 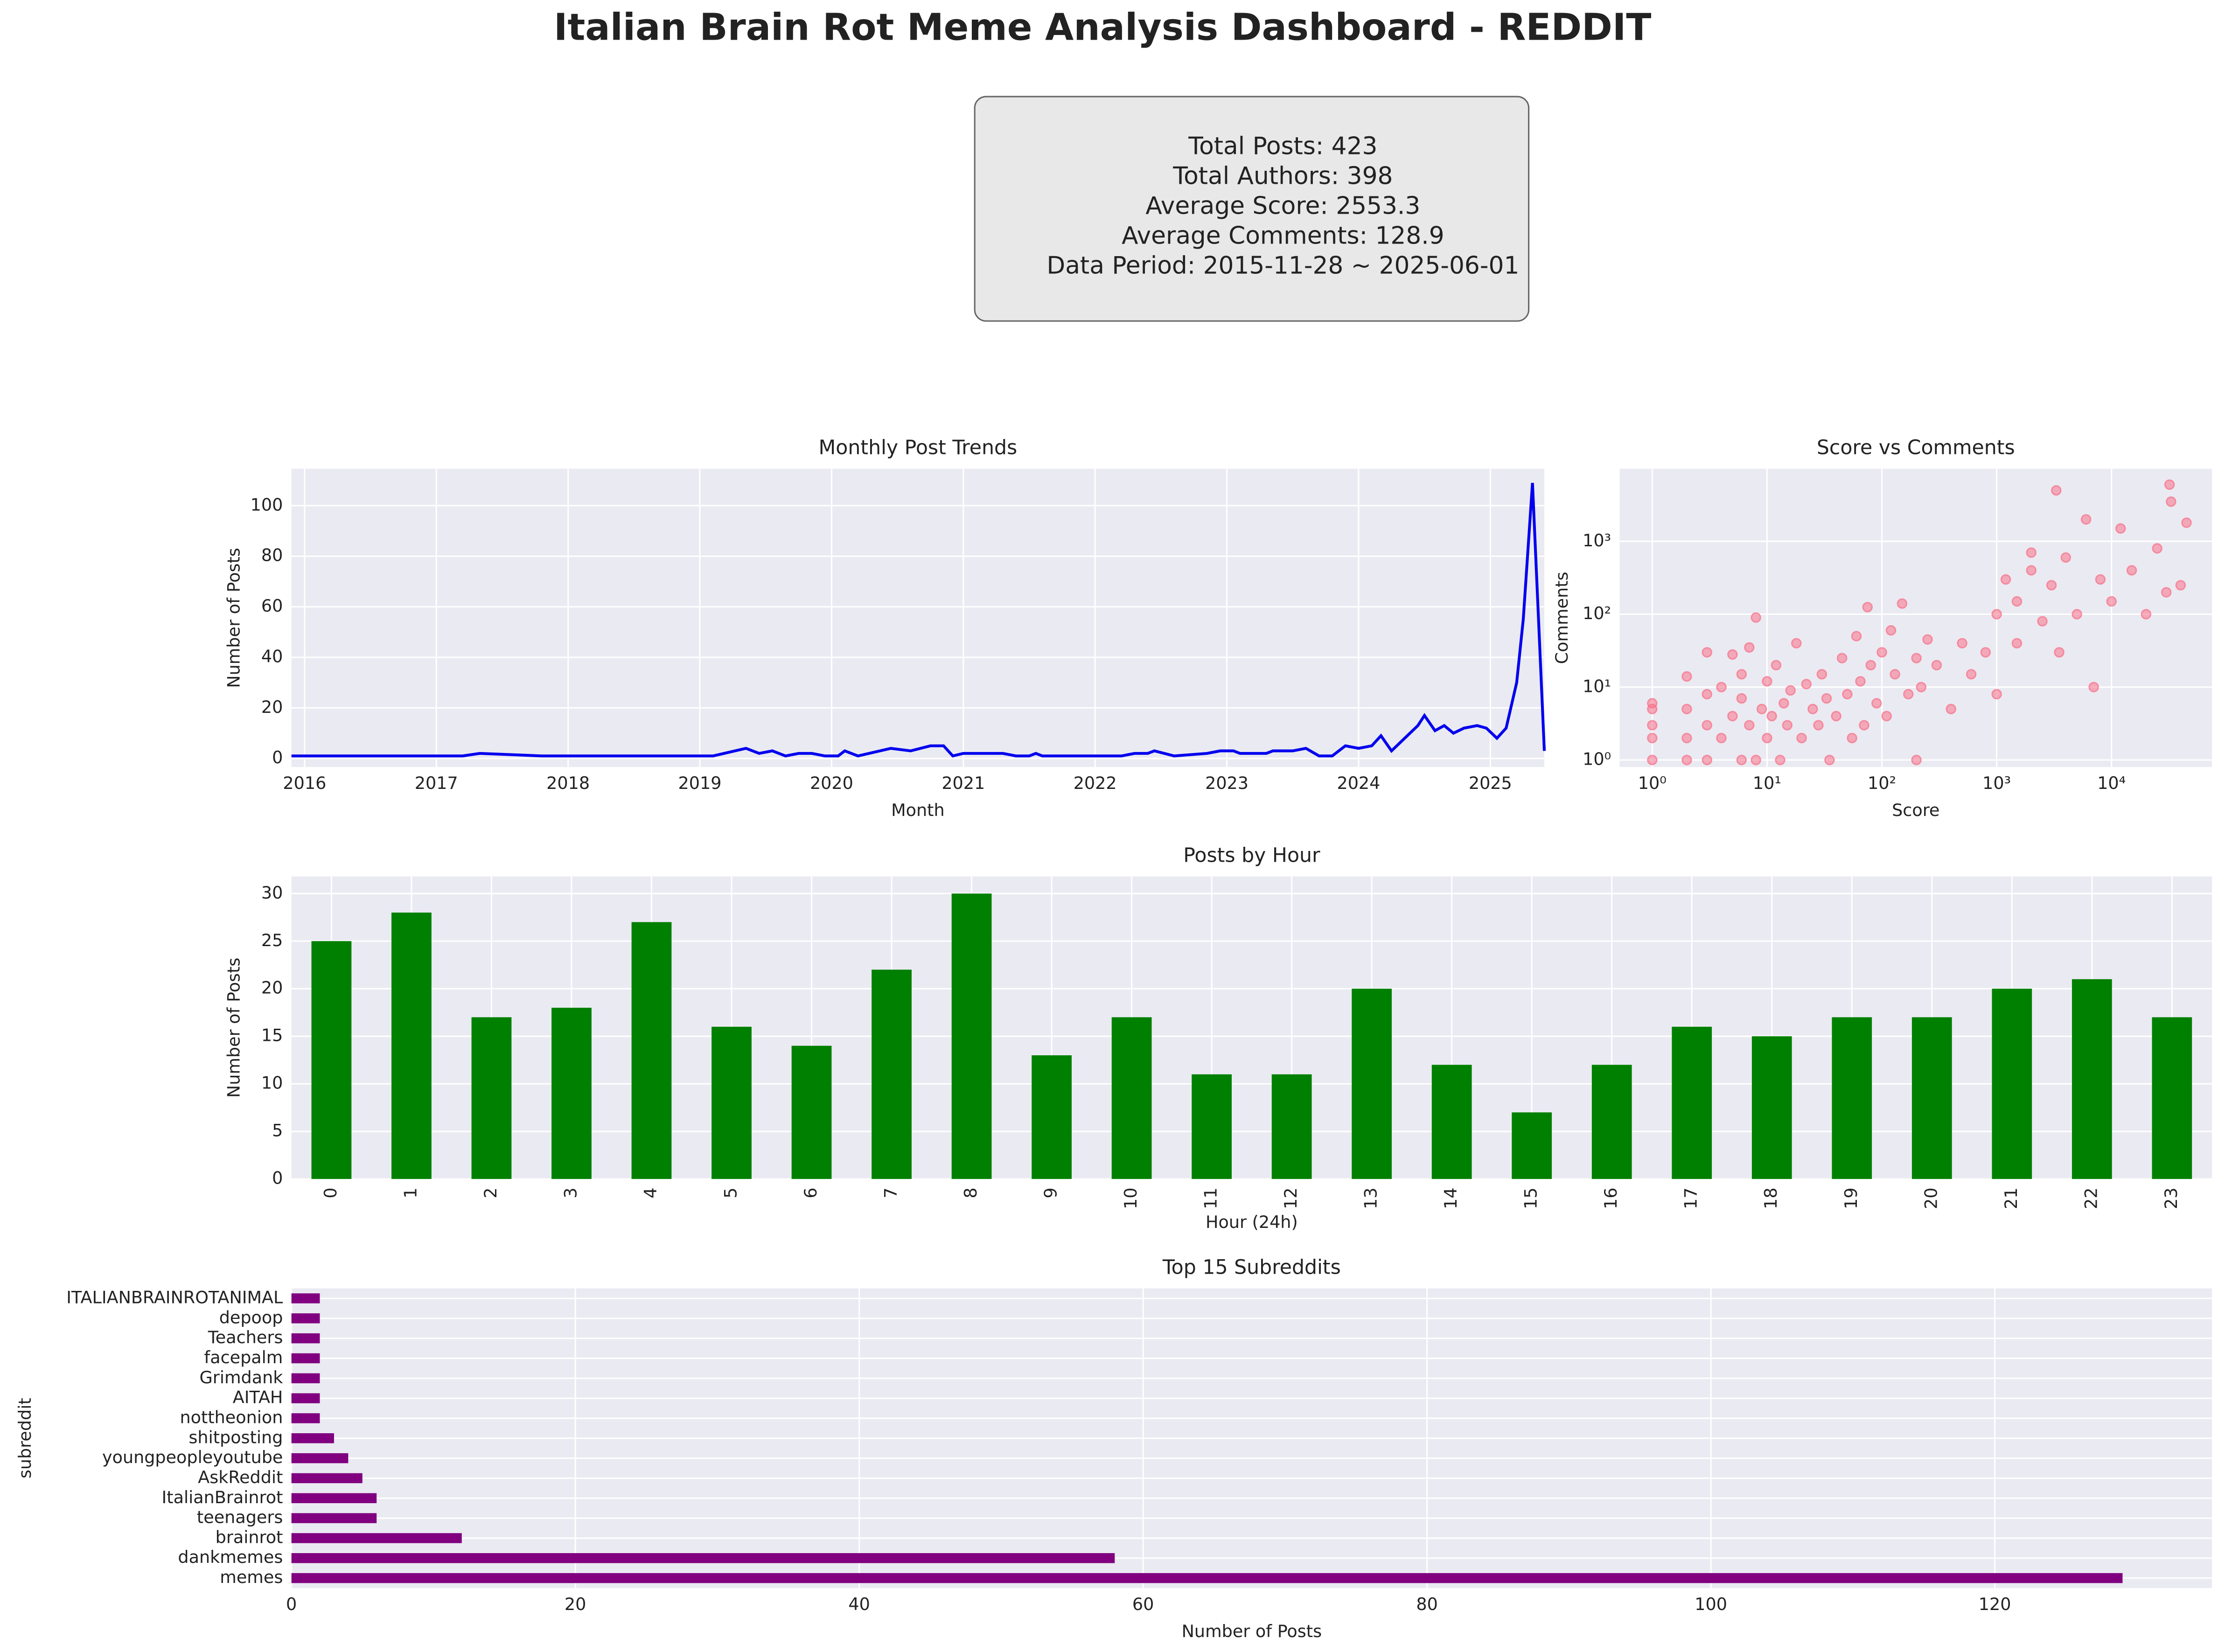 I want to click on y-axis-label: subreddit, so click(x=25, y=1438).